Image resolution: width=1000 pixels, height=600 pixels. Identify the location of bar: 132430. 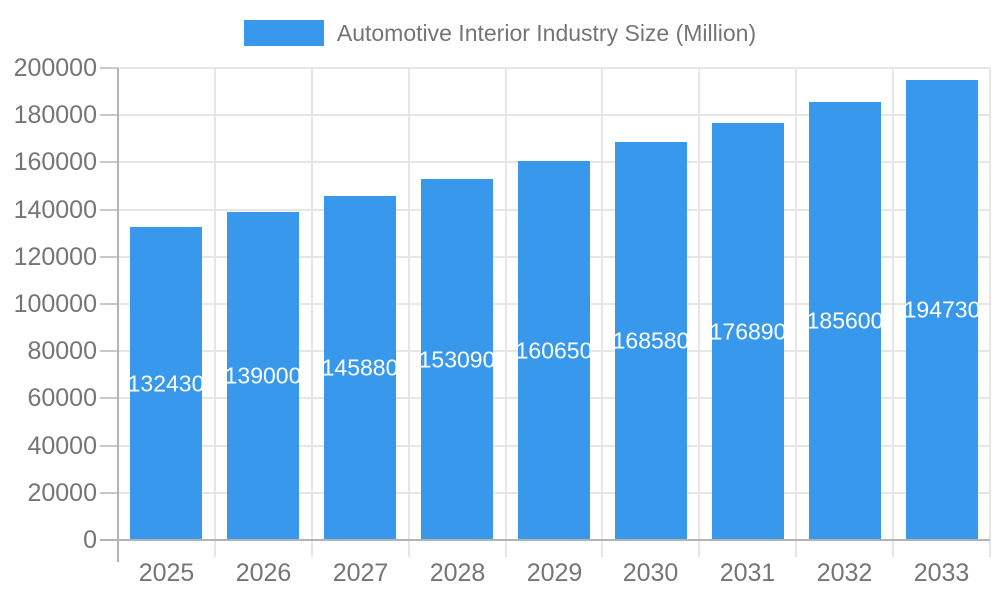
(166, 383).